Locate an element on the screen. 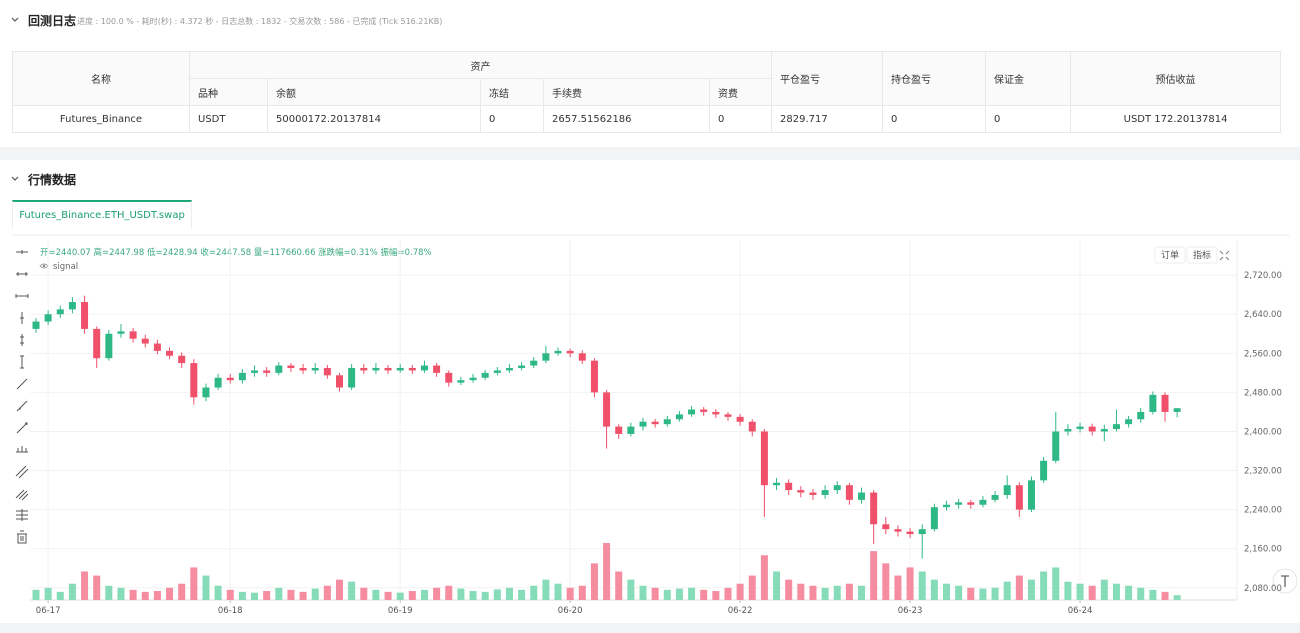 The height and width of the screenshot is (633, 1300). header-cell: 余额 is located at coordinates (374, 92).